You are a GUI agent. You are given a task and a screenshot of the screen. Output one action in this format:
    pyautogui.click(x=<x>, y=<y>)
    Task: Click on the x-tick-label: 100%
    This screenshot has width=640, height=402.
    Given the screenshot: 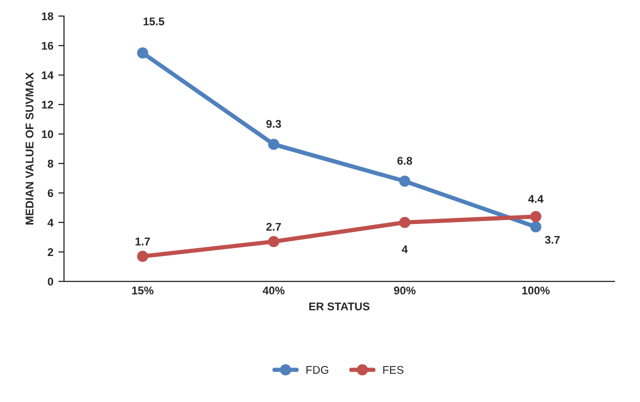 What is the action you would take?
    pyautogui.click(x=536, y=290)
    